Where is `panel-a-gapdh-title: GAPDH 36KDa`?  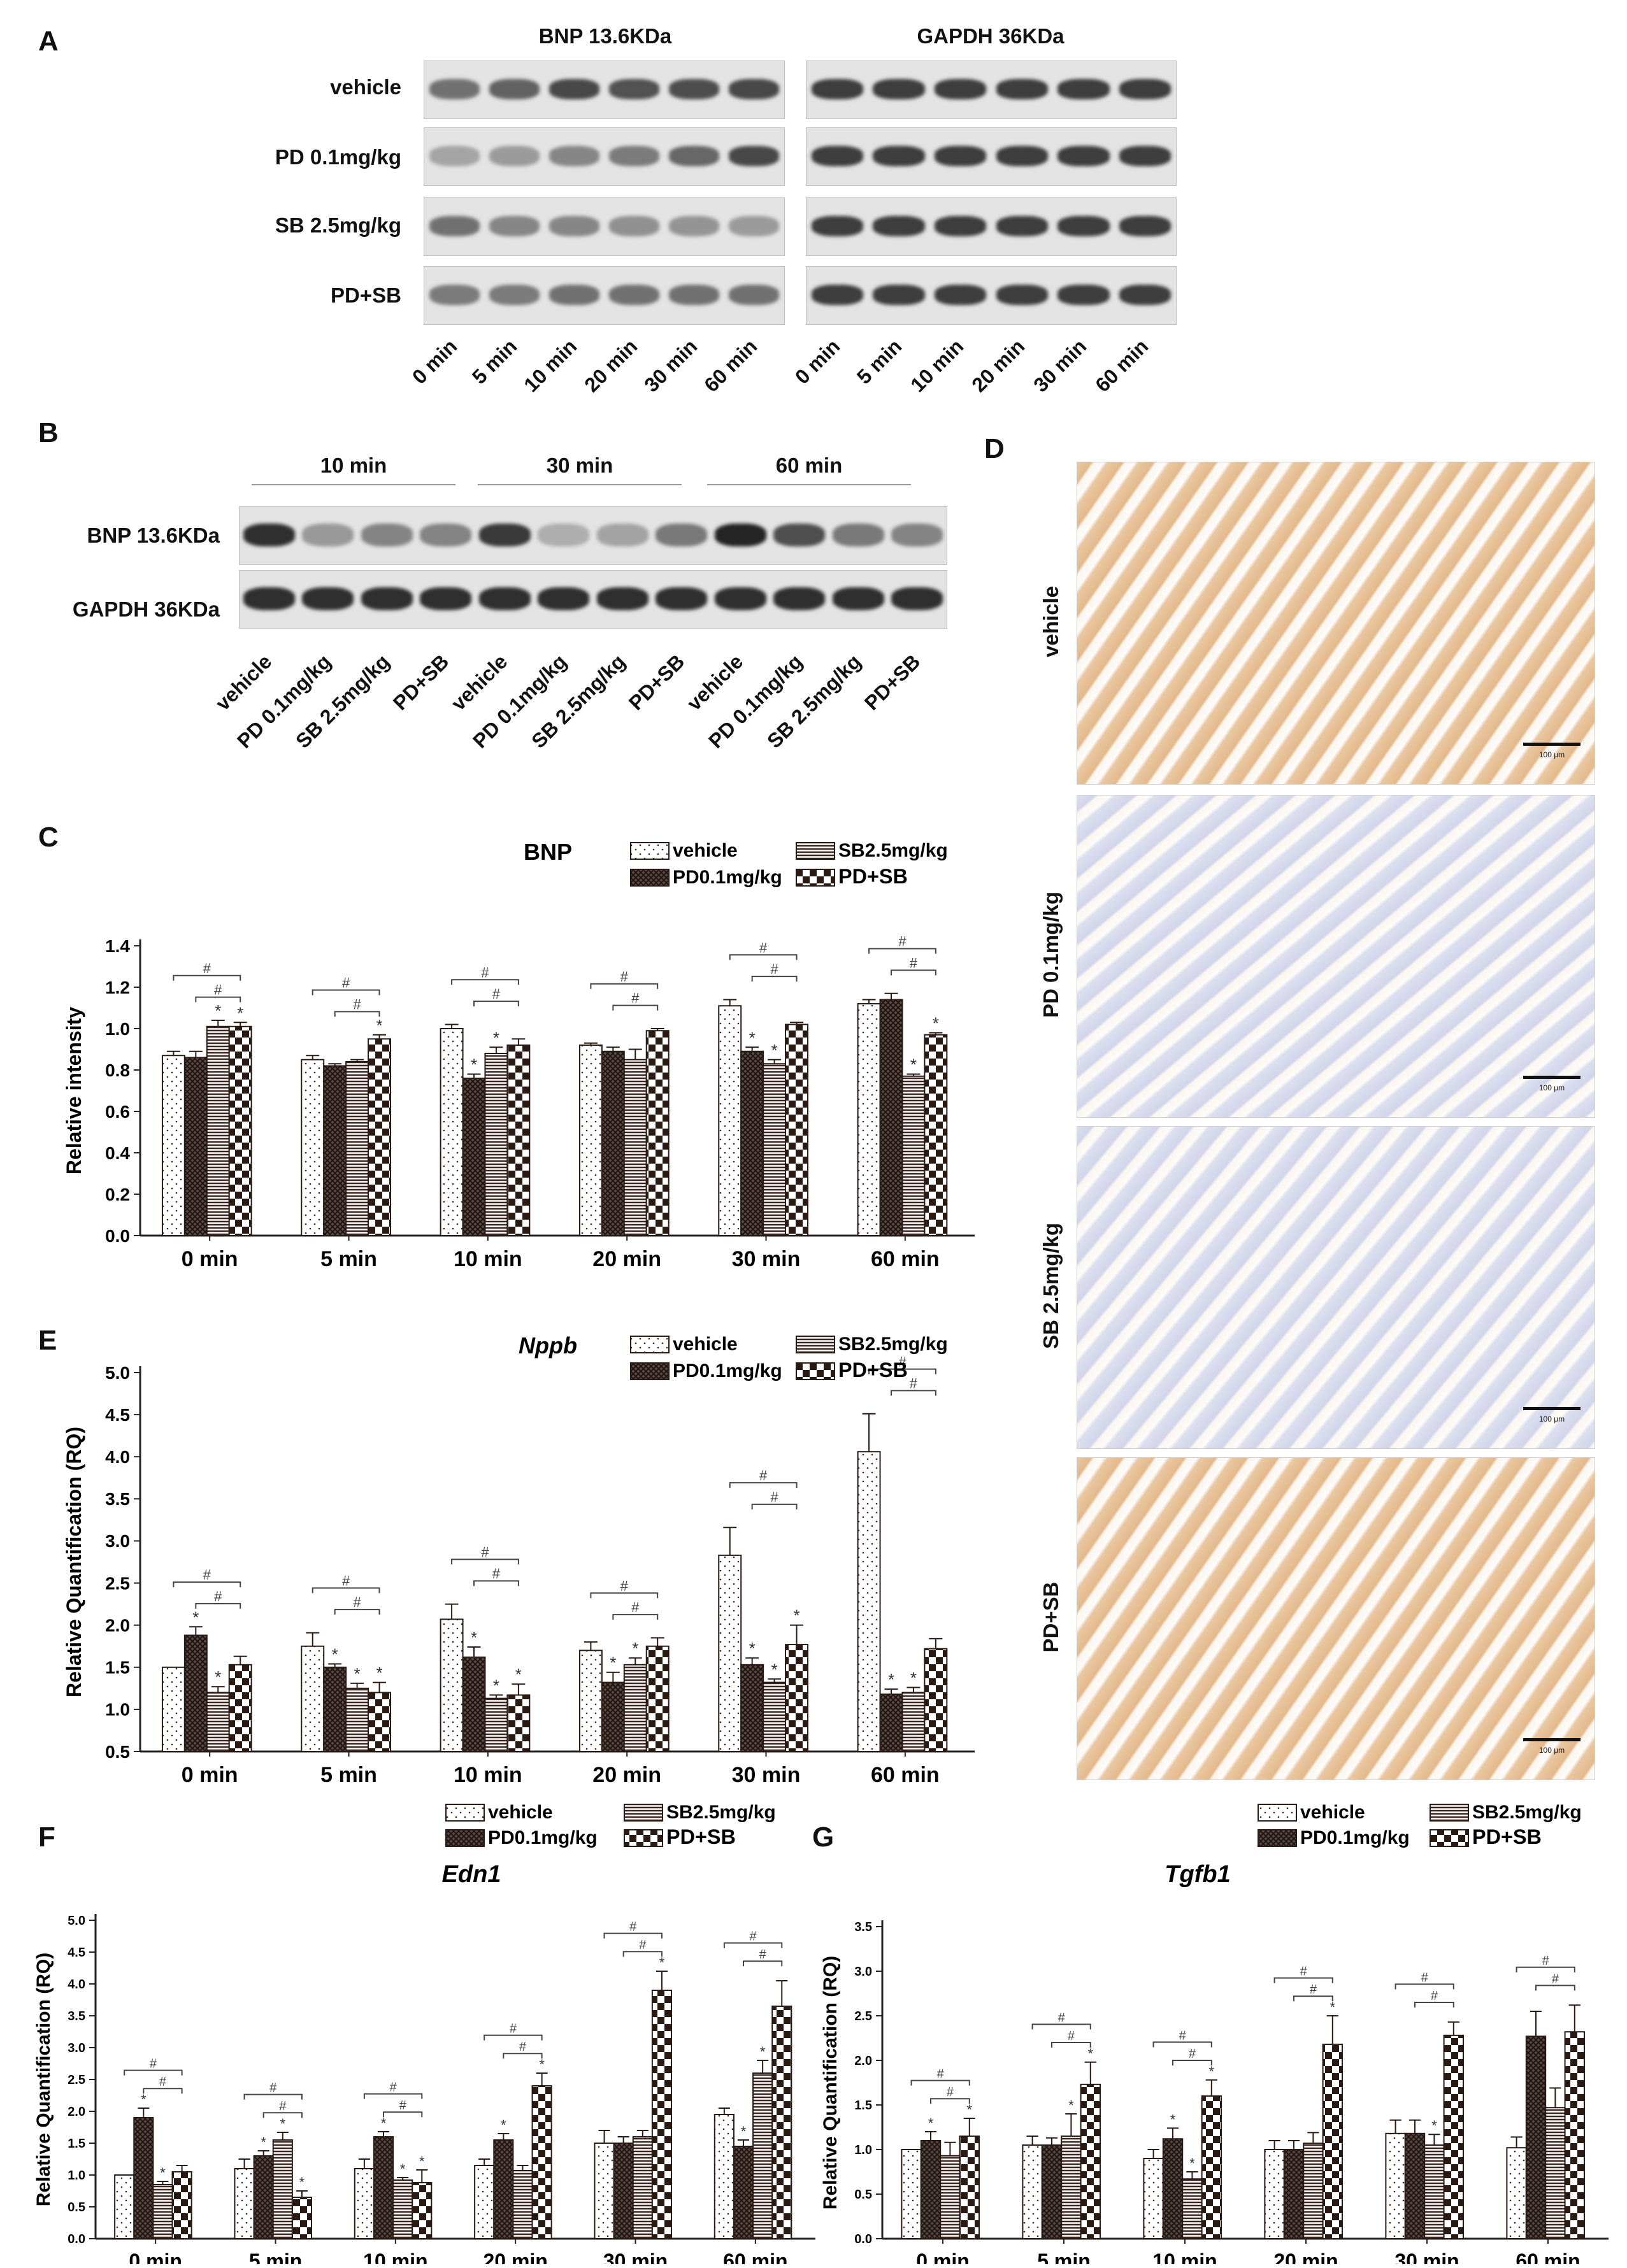
panel-a-gapdh-title: GAPDH 36KDa is located at coordinates (990, 36).